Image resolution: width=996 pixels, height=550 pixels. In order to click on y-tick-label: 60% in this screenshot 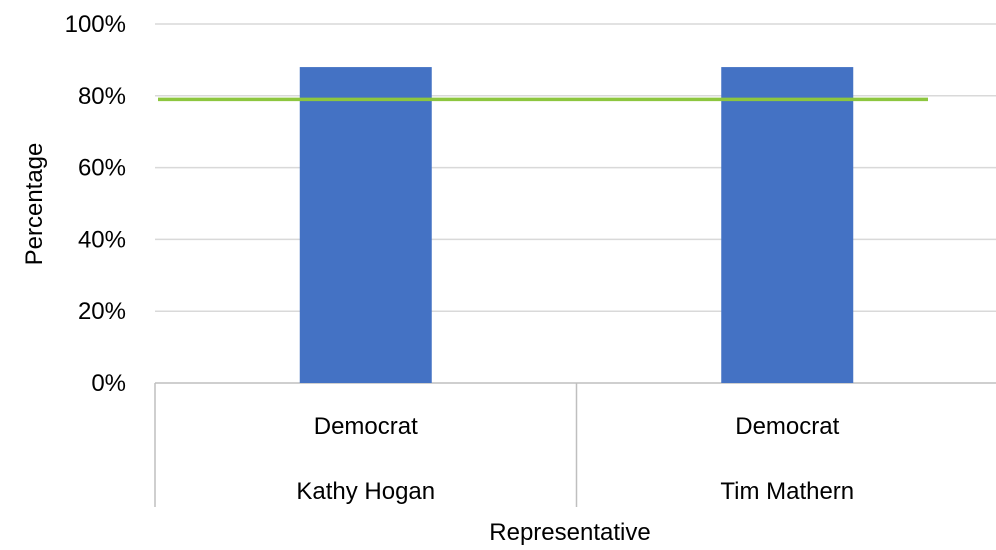, I will do `click(102, 168)`.